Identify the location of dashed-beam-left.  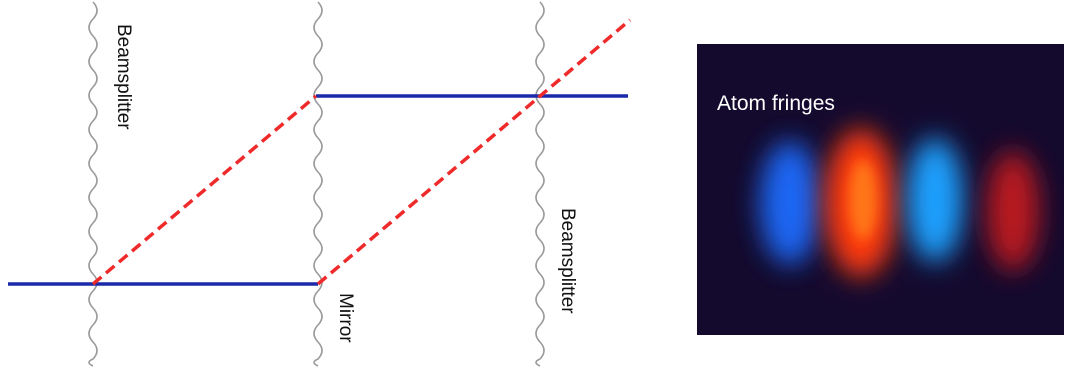
(204, 190).